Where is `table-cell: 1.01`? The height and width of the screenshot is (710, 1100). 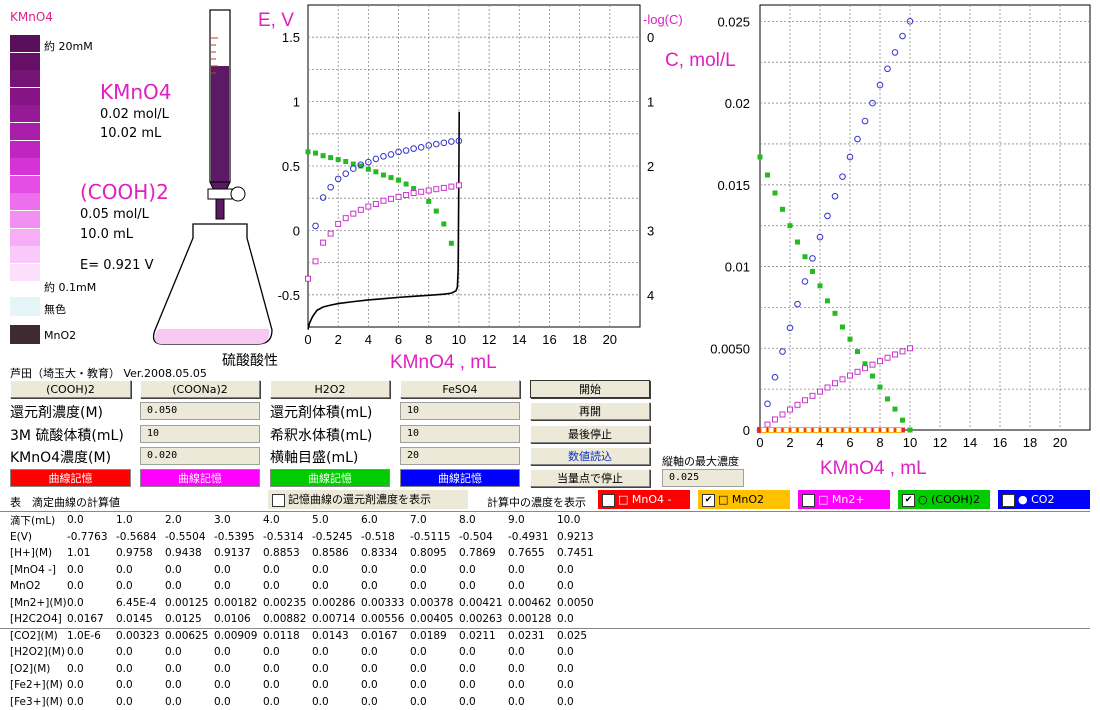
table-cell: 1.01 is located at coordinates (79, 553).